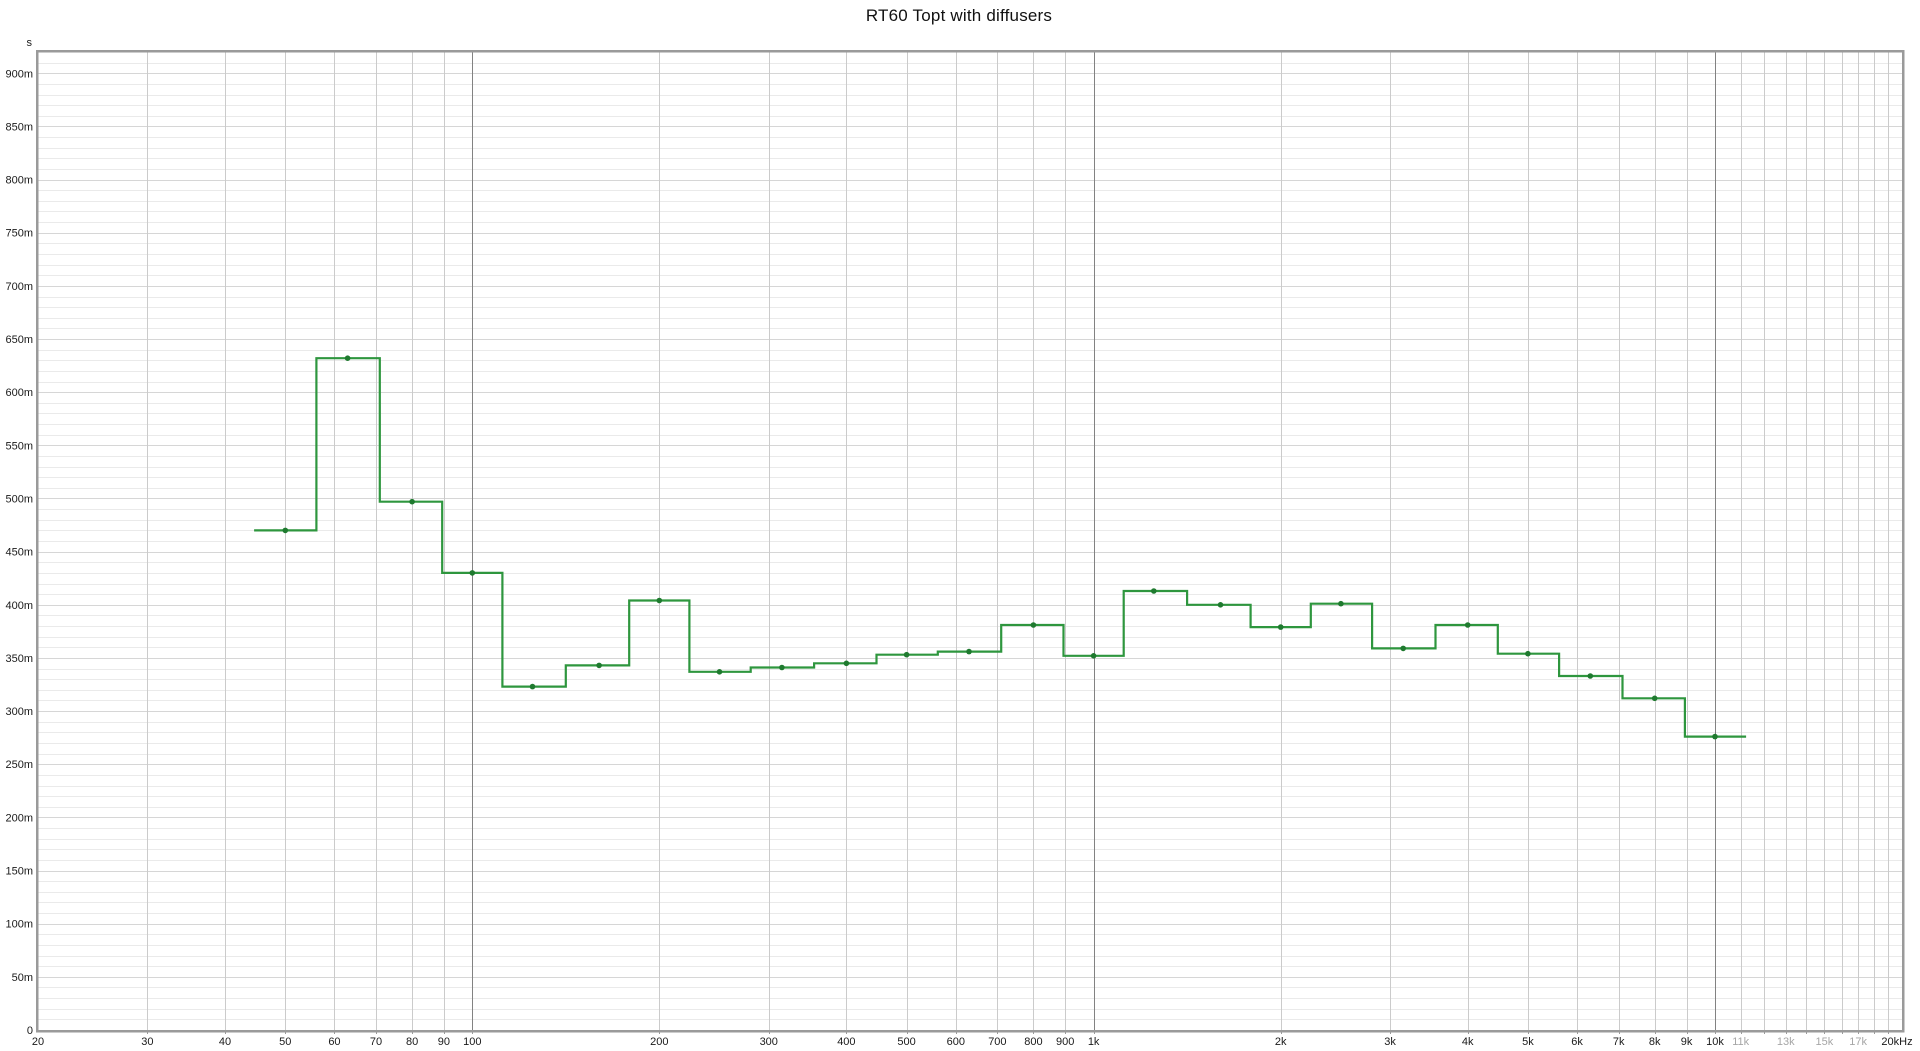 Image resolution: width=1920 pixels, height=1051 pixels. Describe the element at coordinates (19, 712) in the screenshot. I see `y-tick-label: 300m` at that location.